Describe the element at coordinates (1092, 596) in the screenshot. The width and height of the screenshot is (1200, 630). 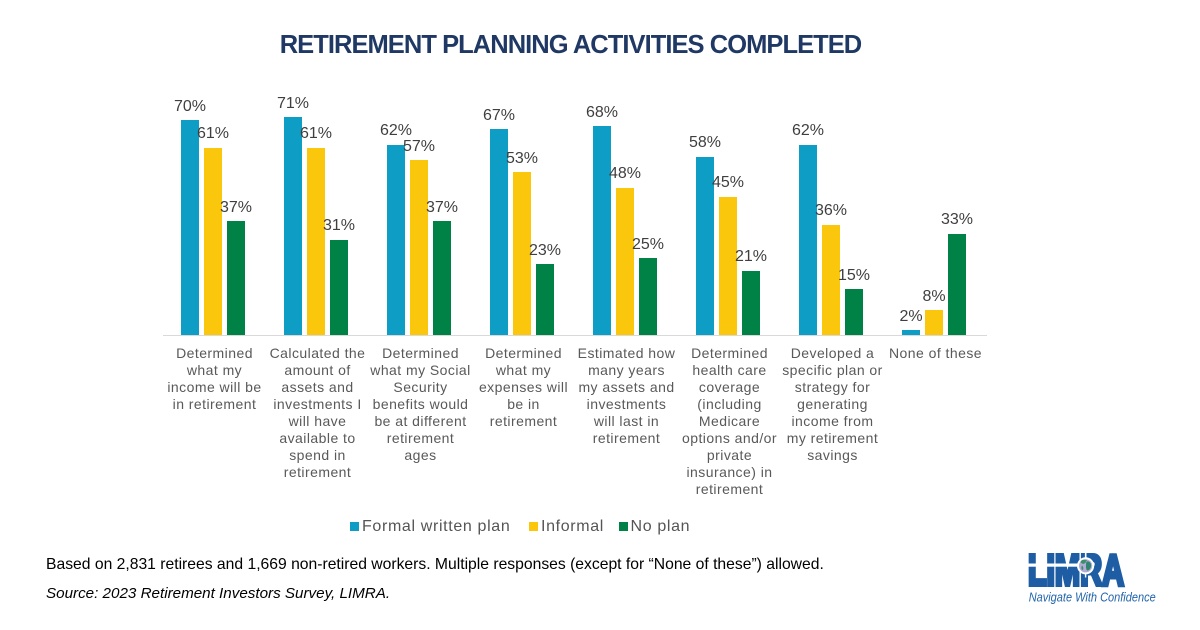
I see `svg-text: Navigate With Confidence` at that location.